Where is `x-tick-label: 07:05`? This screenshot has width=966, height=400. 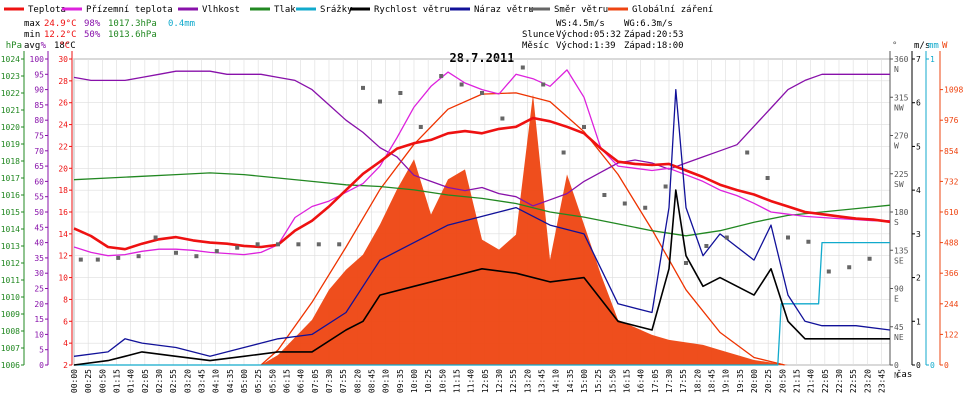
x-tick-label: 07:05 is located at coordinates (315, 381).